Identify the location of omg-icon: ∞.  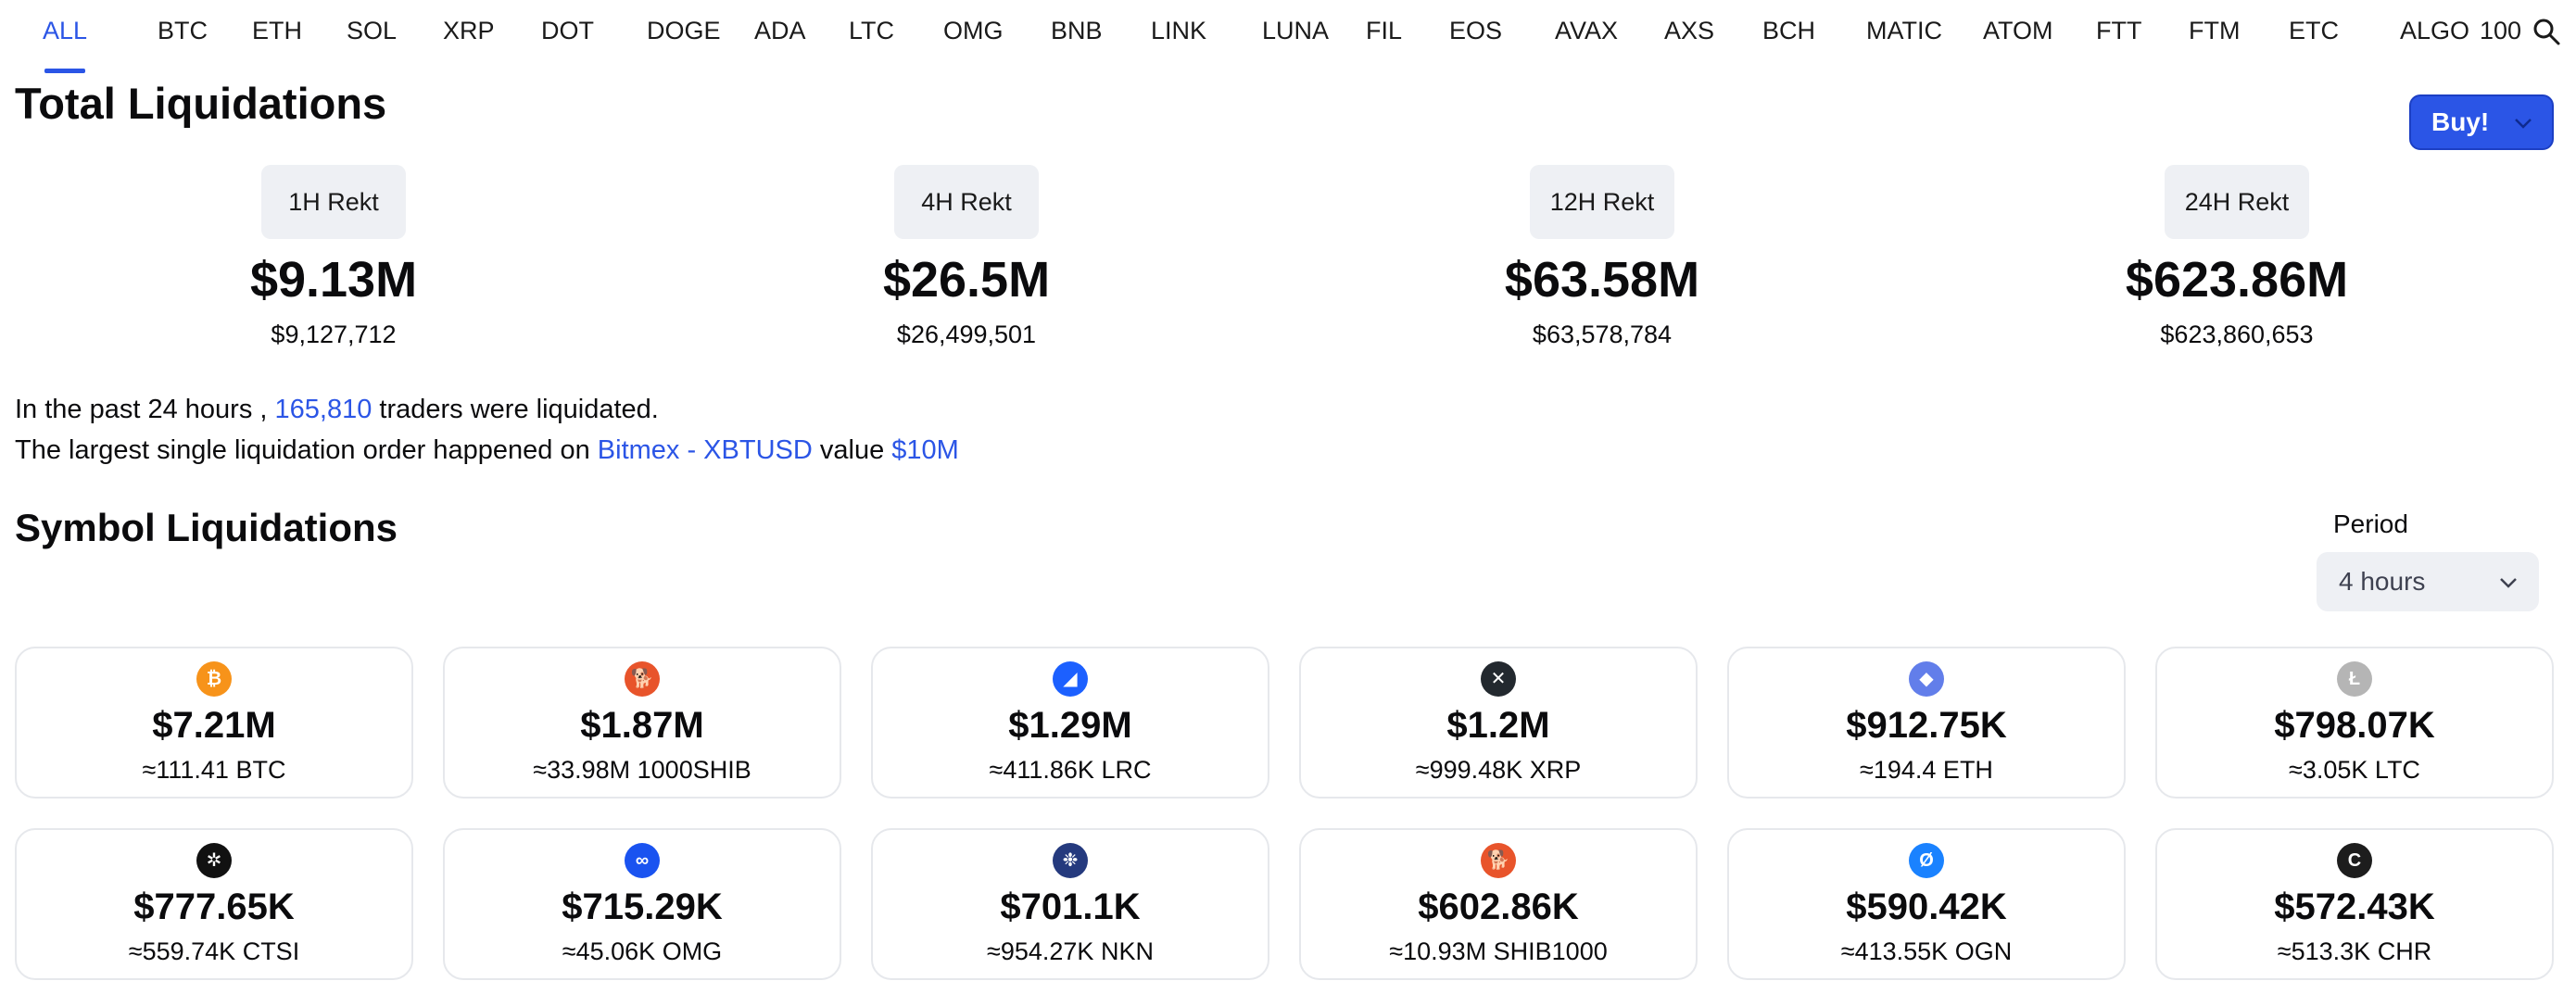
(643, 860).